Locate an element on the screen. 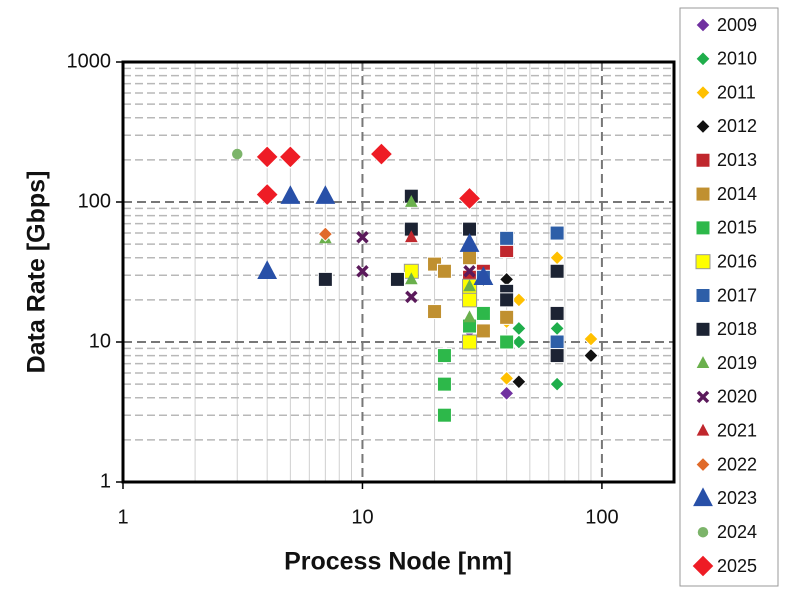 This screenshot has height=600, width=800. x-tick-label: 10 is located at coordinates (362, 517).